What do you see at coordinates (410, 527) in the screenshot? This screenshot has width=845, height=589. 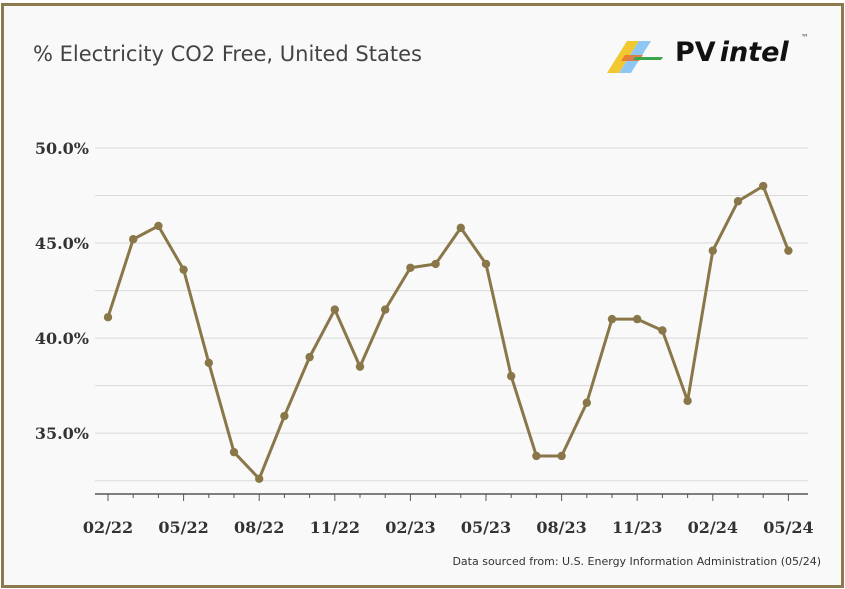 I see `x-tick-label: 02/23` at bounding box center [410, 527].